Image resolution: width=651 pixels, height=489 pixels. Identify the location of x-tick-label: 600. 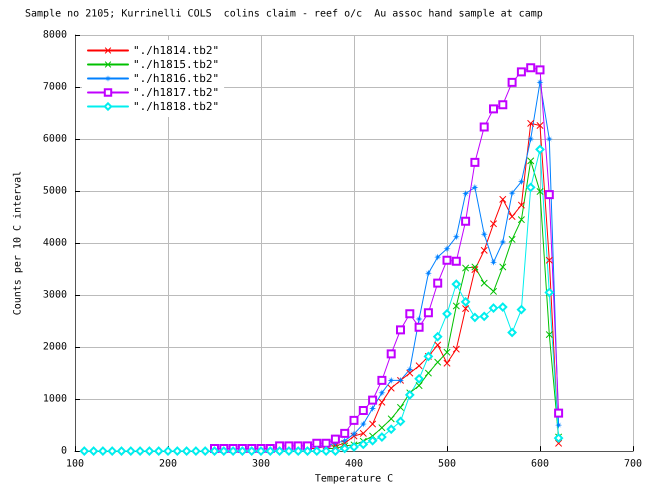
(540, 464).